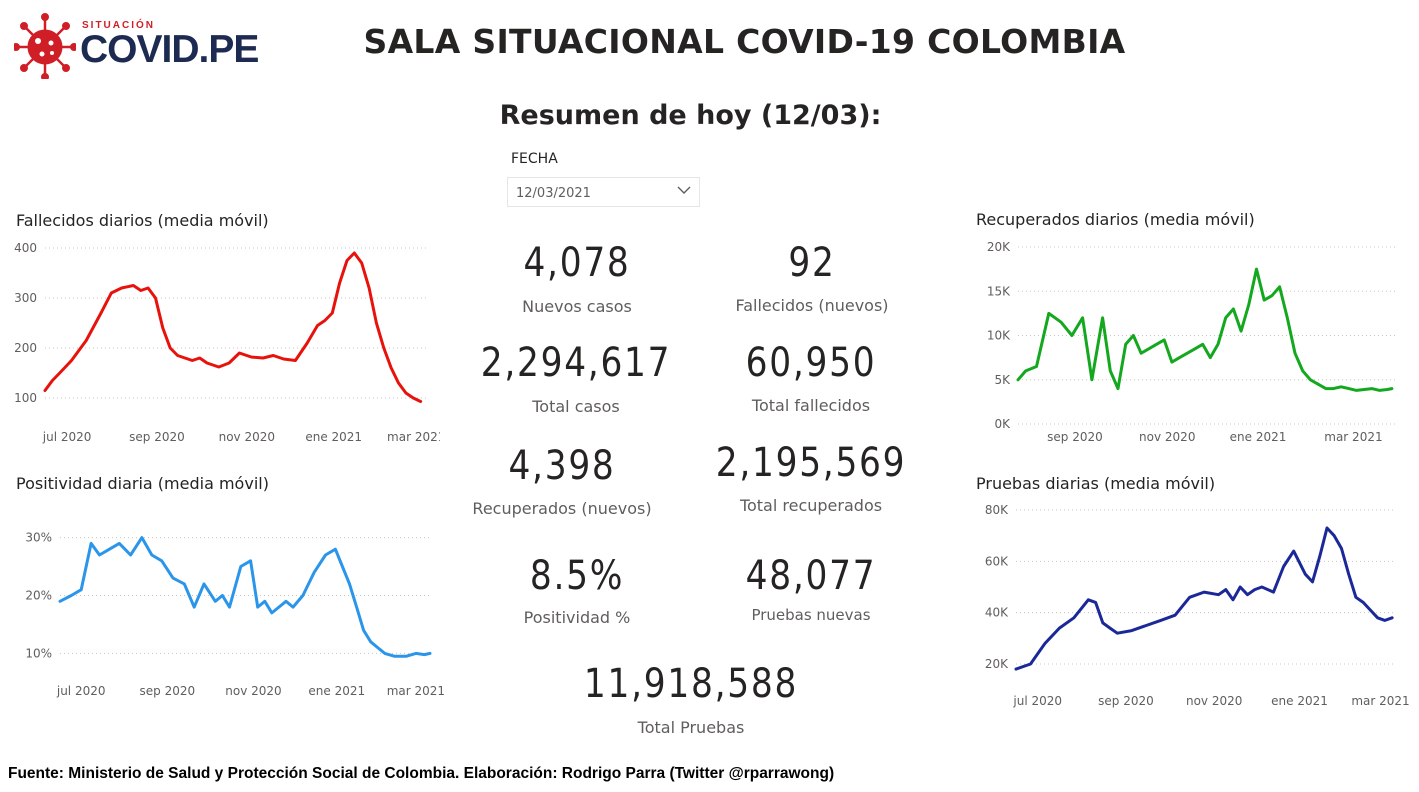 The width and height of the screenshot is (1419, 792). What do you see at coordinates (245, 597) in the screenshot?
I see `series-line-positividad` at bounding box center [245, 597].